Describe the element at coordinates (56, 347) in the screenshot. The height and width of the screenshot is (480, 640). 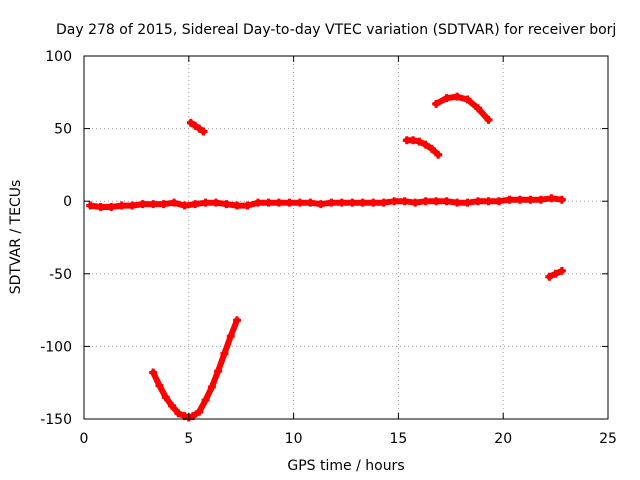
I see `y-tick-label: -100` at that location.